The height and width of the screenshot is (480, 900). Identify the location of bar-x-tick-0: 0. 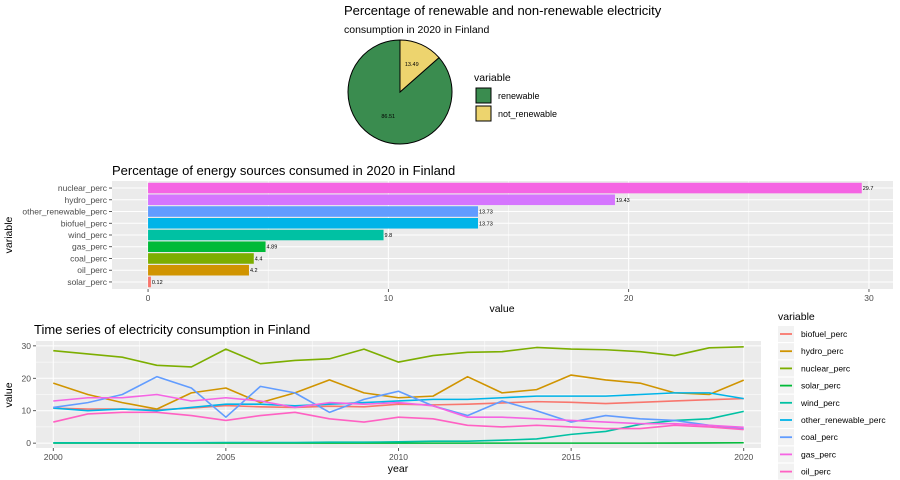
(148, 298).